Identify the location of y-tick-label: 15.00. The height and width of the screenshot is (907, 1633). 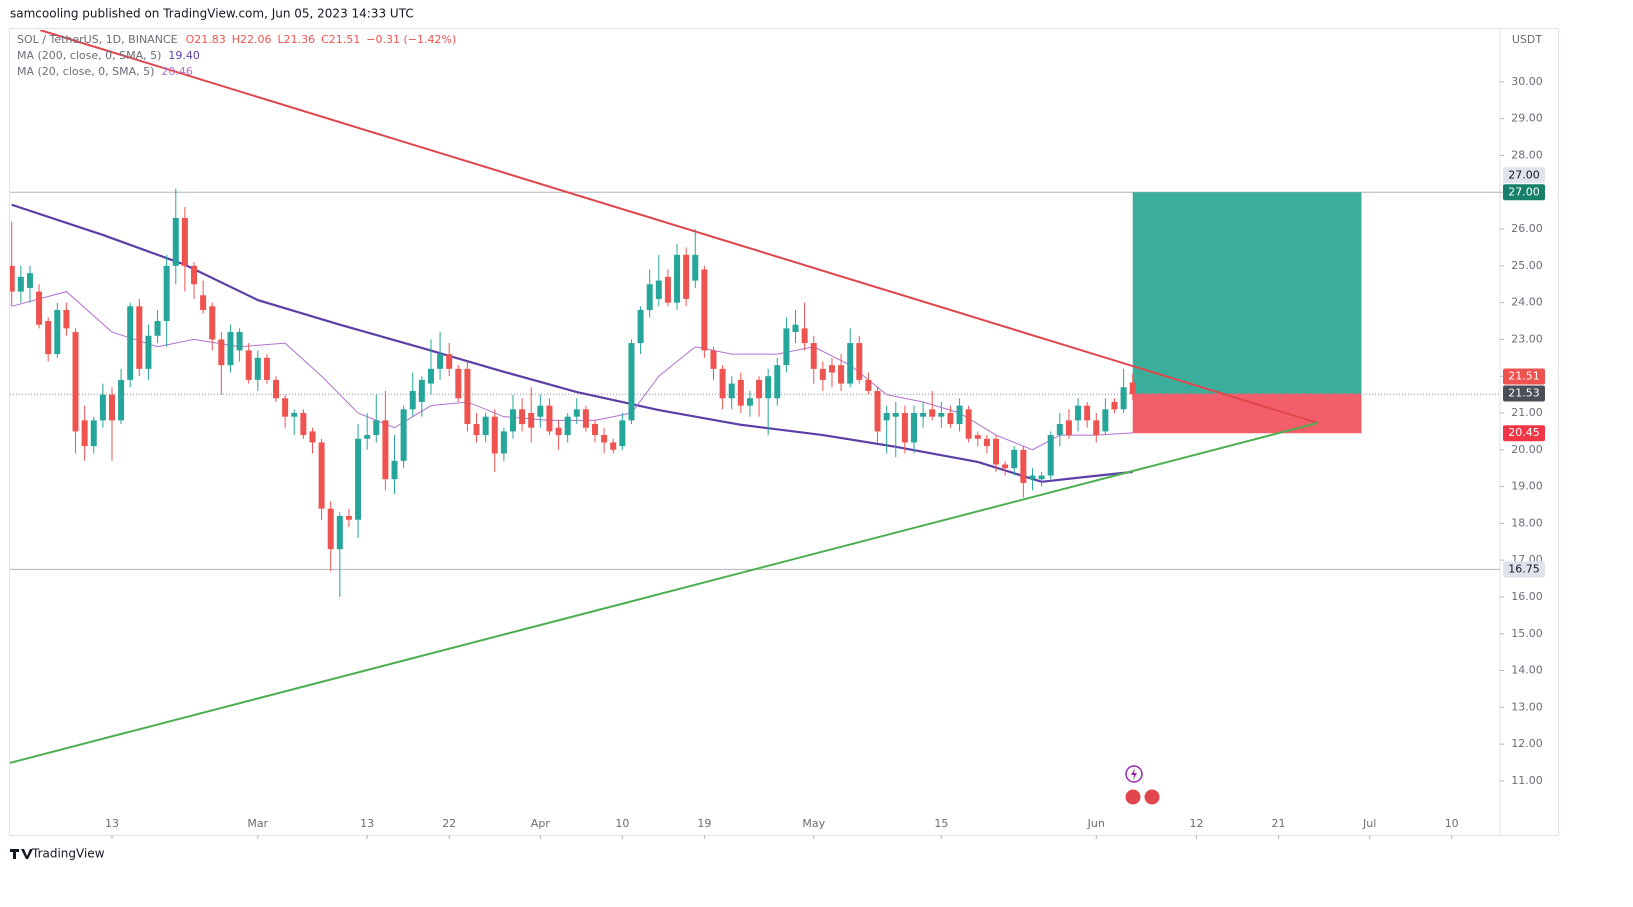
(1527, 633).